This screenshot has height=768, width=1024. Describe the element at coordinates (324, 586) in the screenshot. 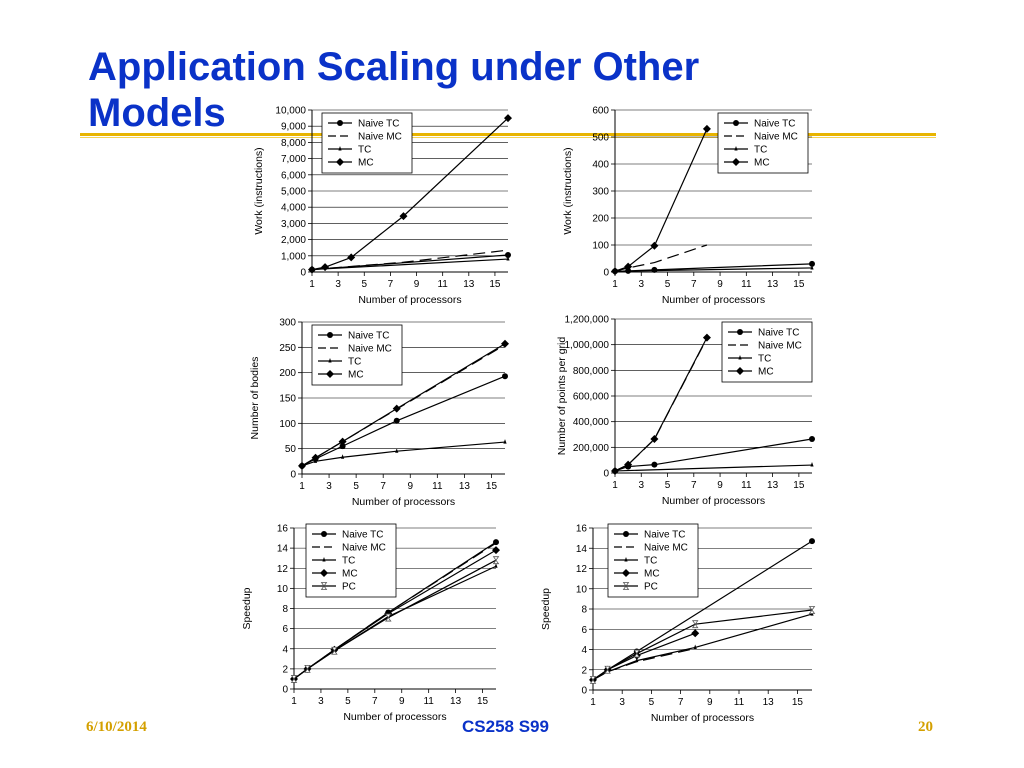

I see `legend-marker-pc` at that location.